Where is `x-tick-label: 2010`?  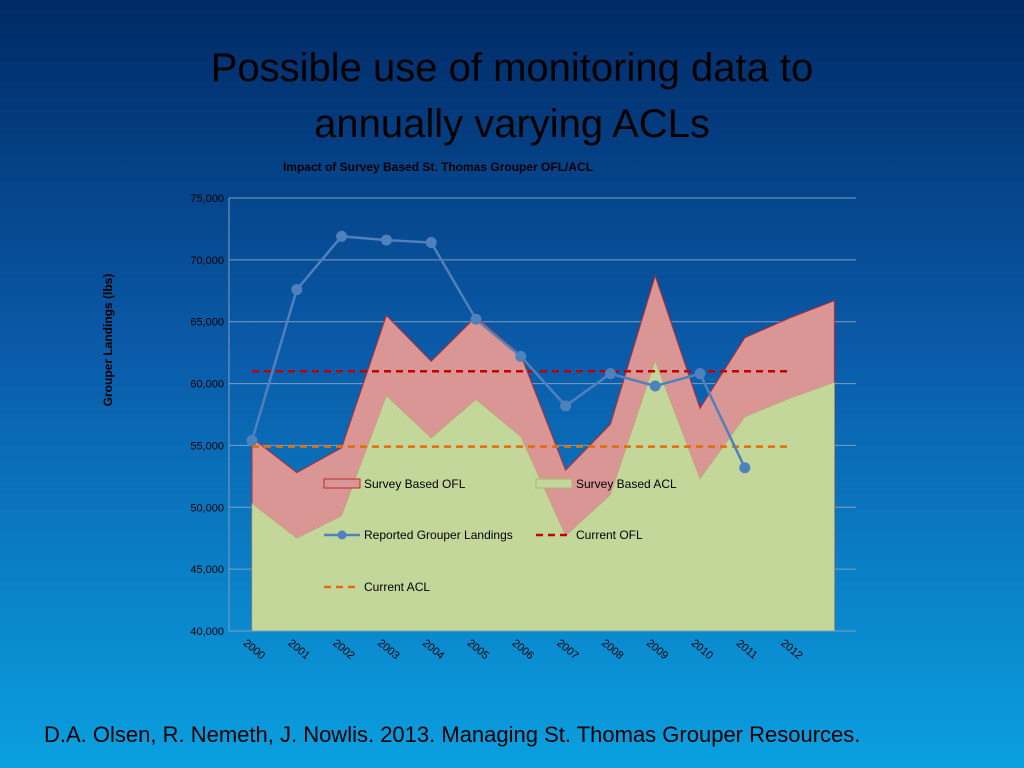
x-tick-label: 2010 is located at coordinates (702, 649).